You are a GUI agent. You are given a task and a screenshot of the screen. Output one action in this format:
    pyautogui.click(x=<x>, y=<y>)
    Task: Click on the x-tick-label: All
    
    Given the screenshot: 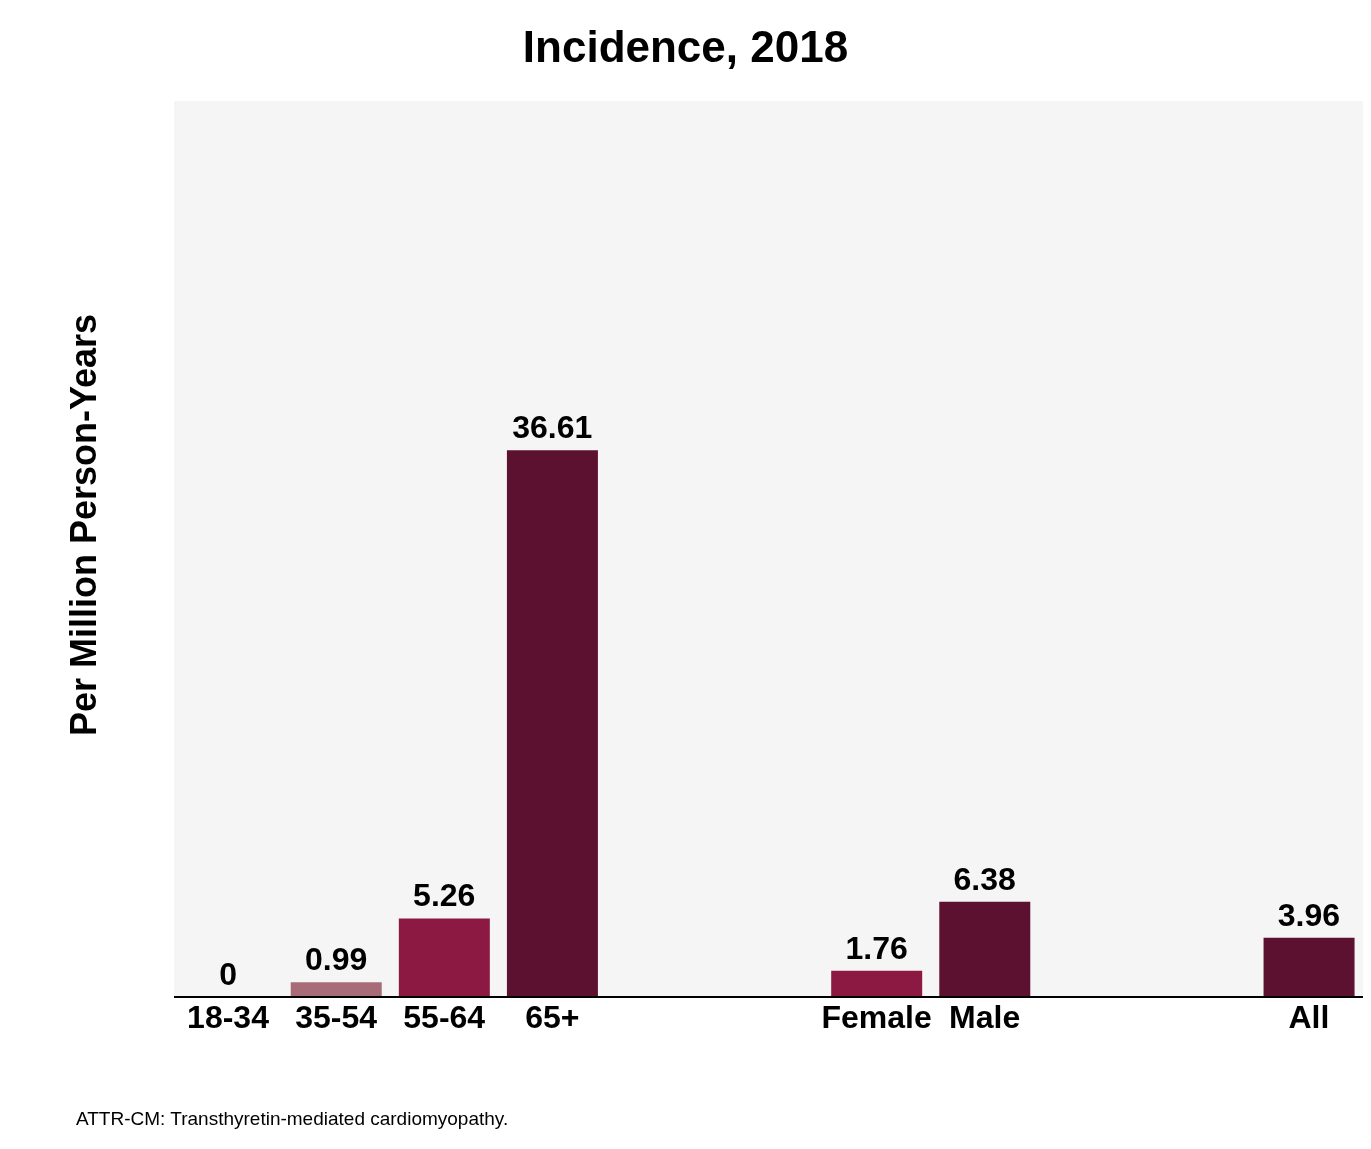 What is the action you would take?
    pyautogui.click(x=1309, y=1016)
    